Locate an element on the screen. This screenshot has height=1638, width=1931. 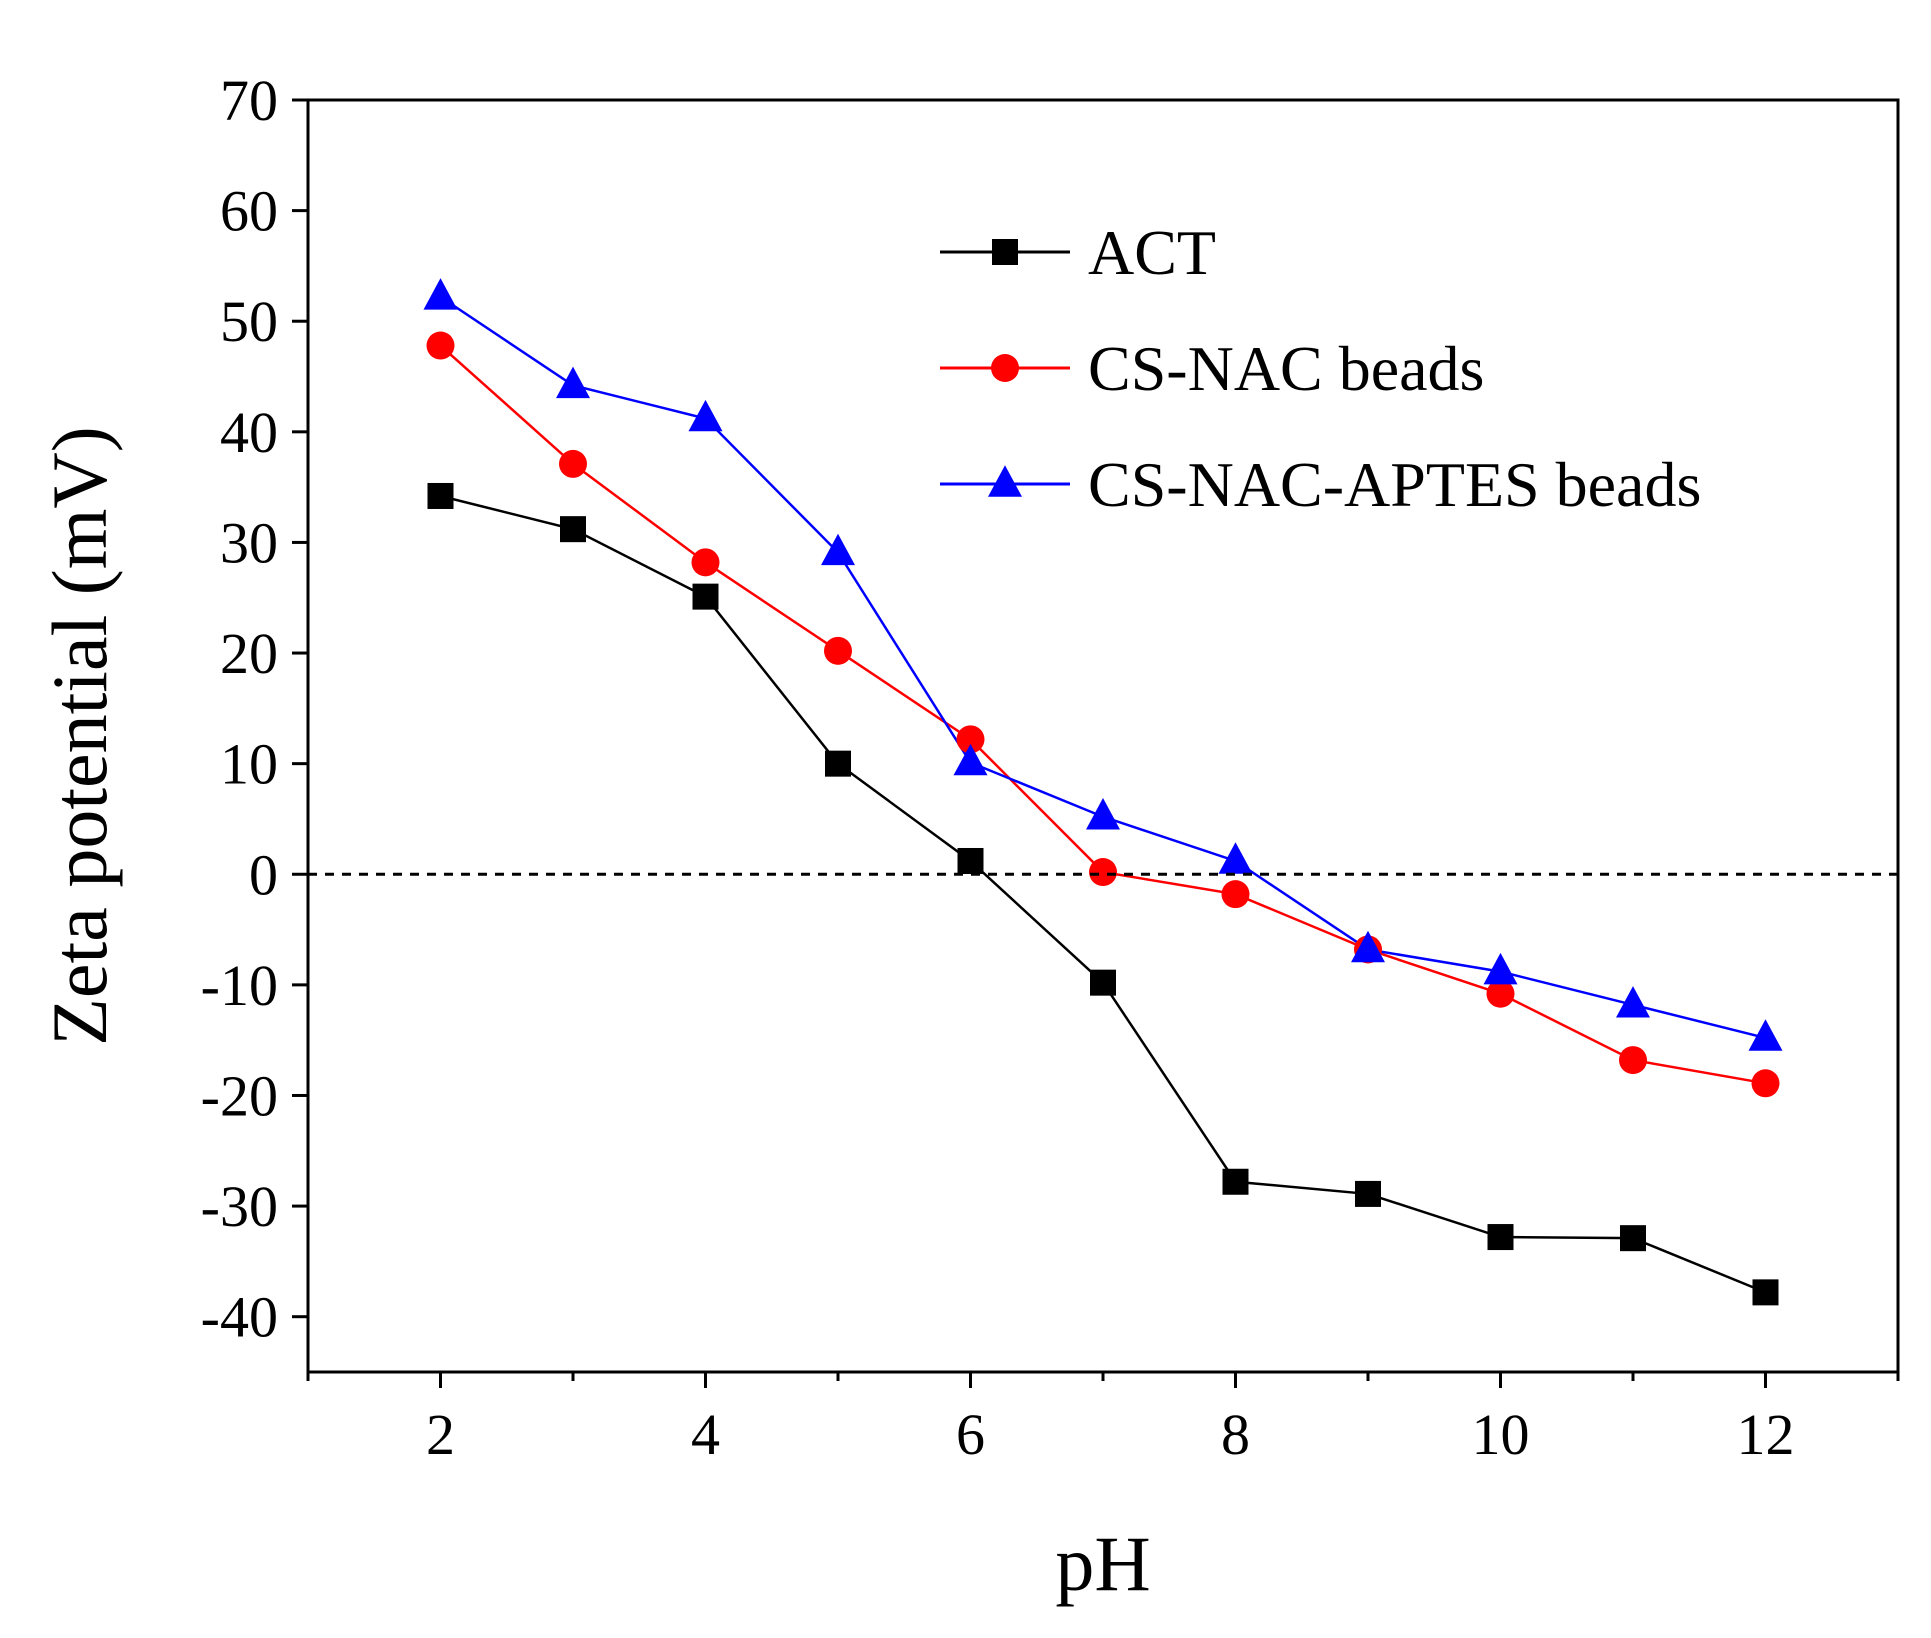
y-tick-label: 50 is located at coordinates (249, 321).